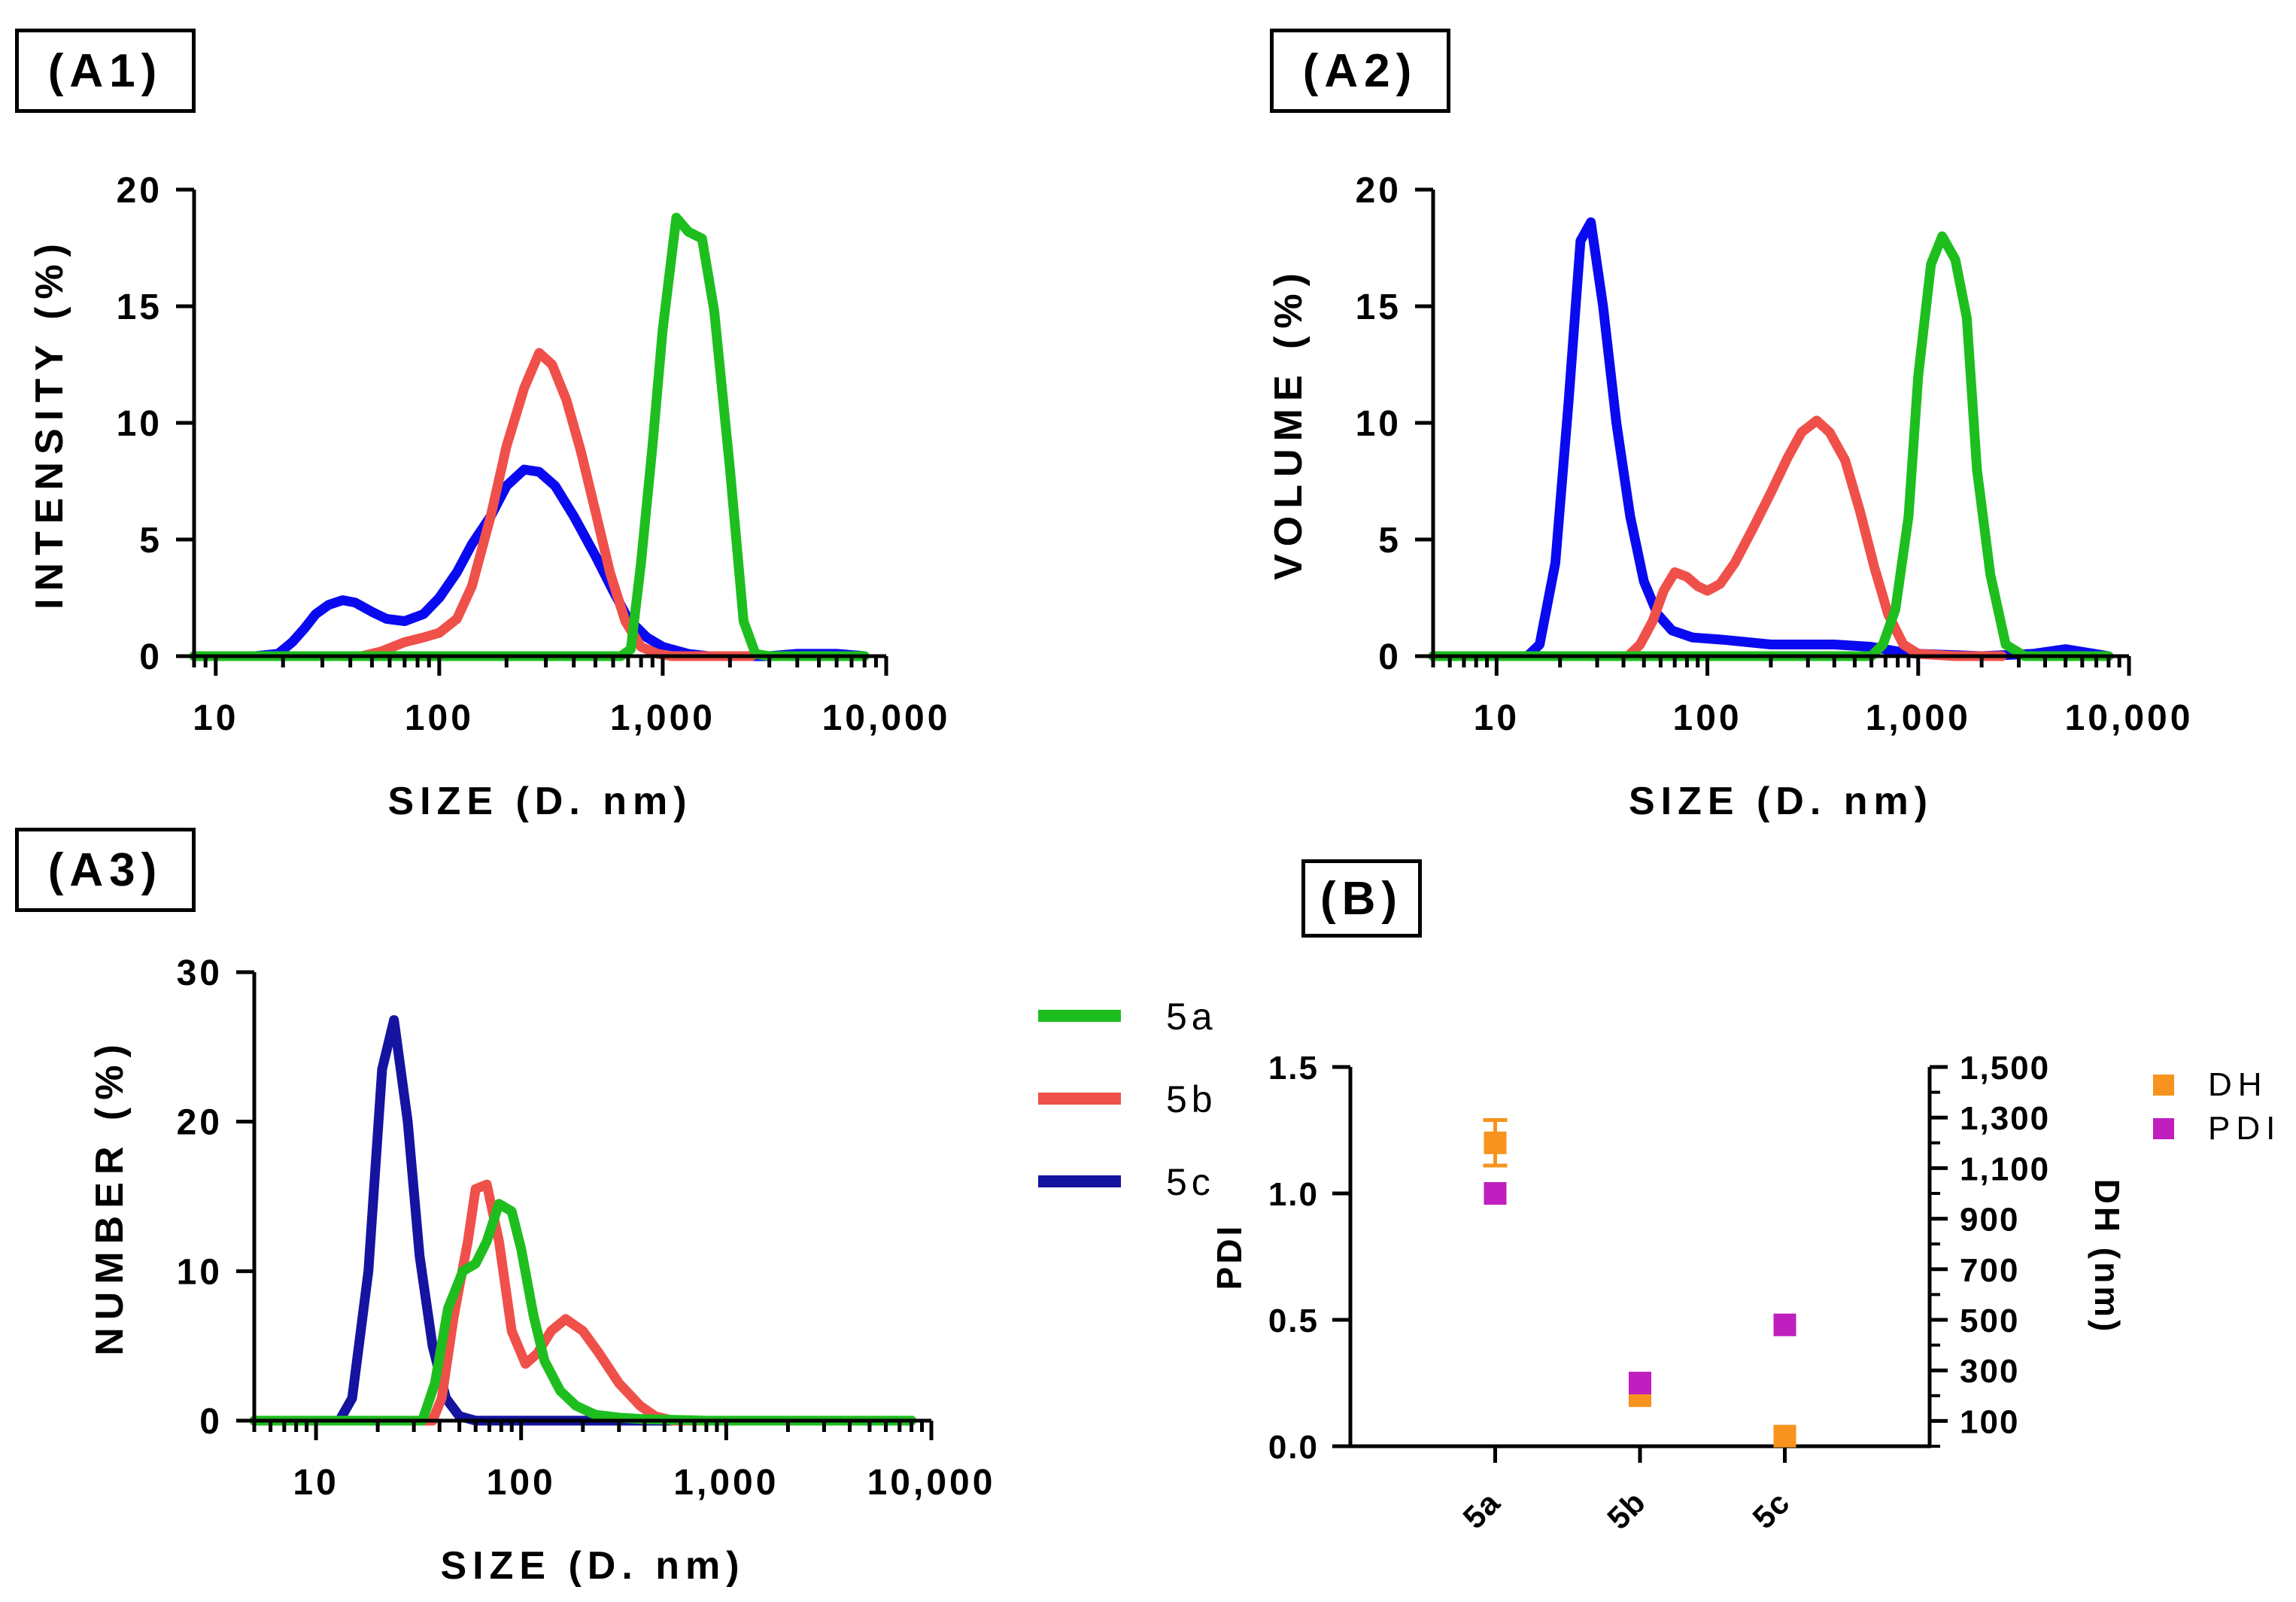 This screenshot has height=1602, width=2296. Describe the element at coordinates (200, 973) in the screenshot. I see `y-tick-label: 30` at that location.